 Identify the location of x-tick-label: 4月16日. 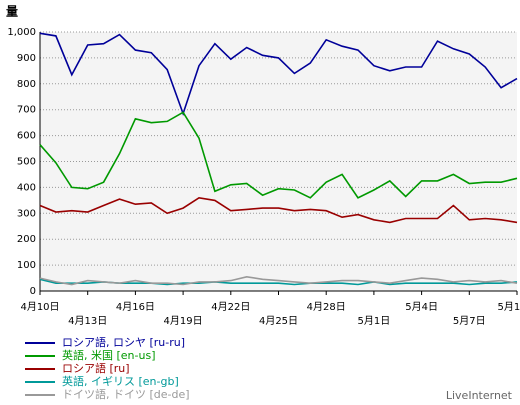
(135, 307).